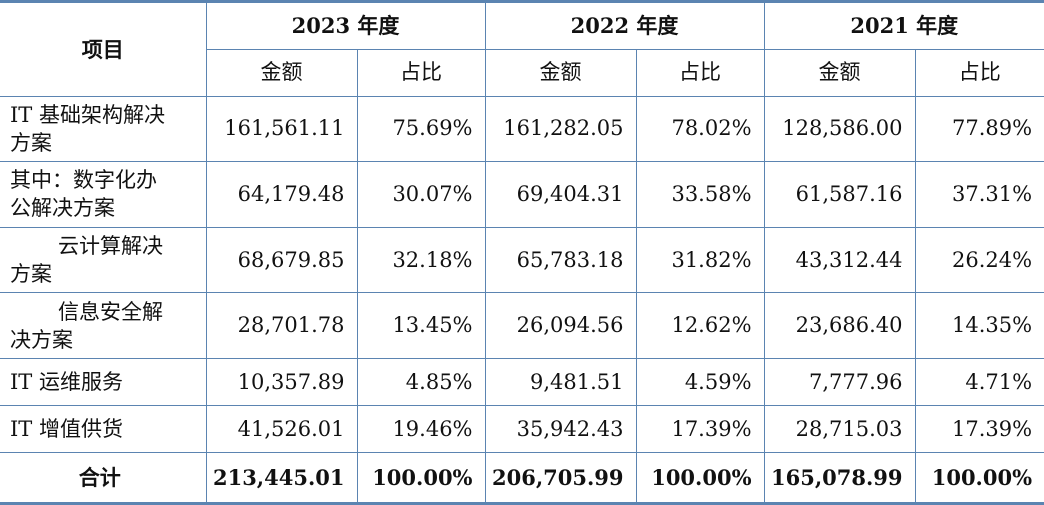 This screenshot has width=1044, height=505. Describe the element at coordinates (110, 311) in the screenshot. I see `row-label-line1: 信息安全解` at that location.